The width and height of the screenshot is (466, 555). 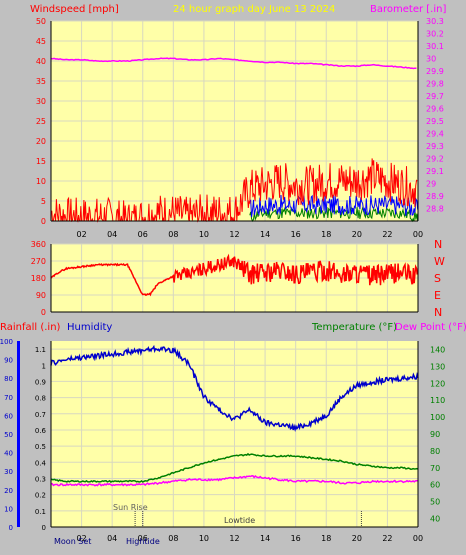 I want to click on wind-tick-label: 5, so click(x=43, y=201).